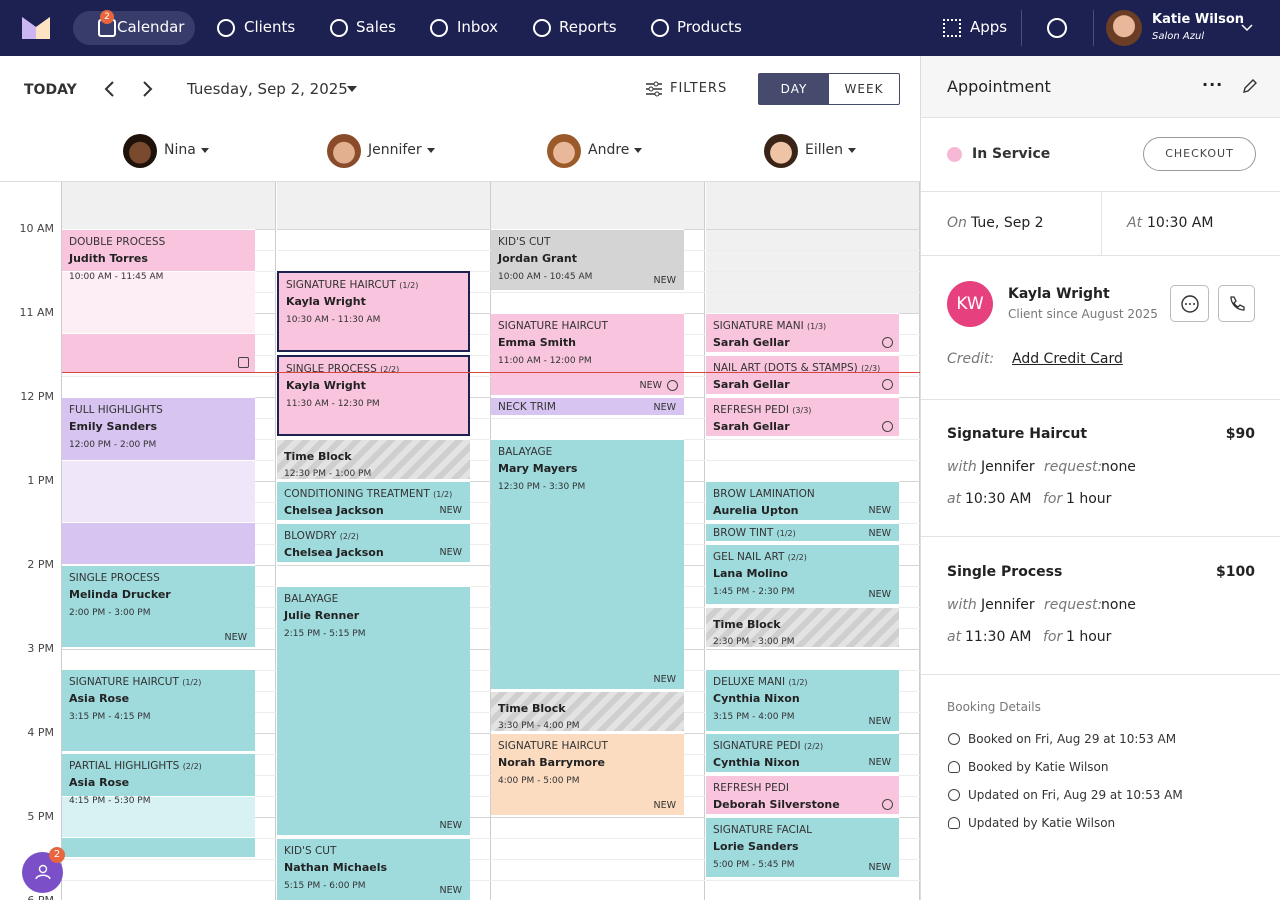 This screenshot has height=900, width=1280. I want to click on user-avatar, so click(1124, 28).